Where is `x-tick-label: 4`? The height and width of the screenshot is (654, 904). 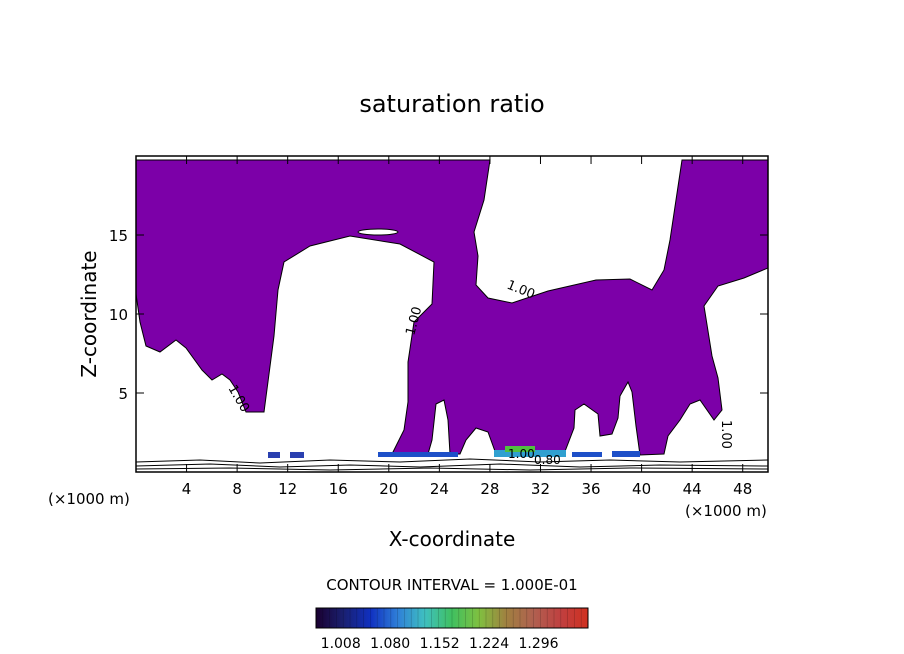 x-tick-label: 4 is located at coordinates (187, 489).